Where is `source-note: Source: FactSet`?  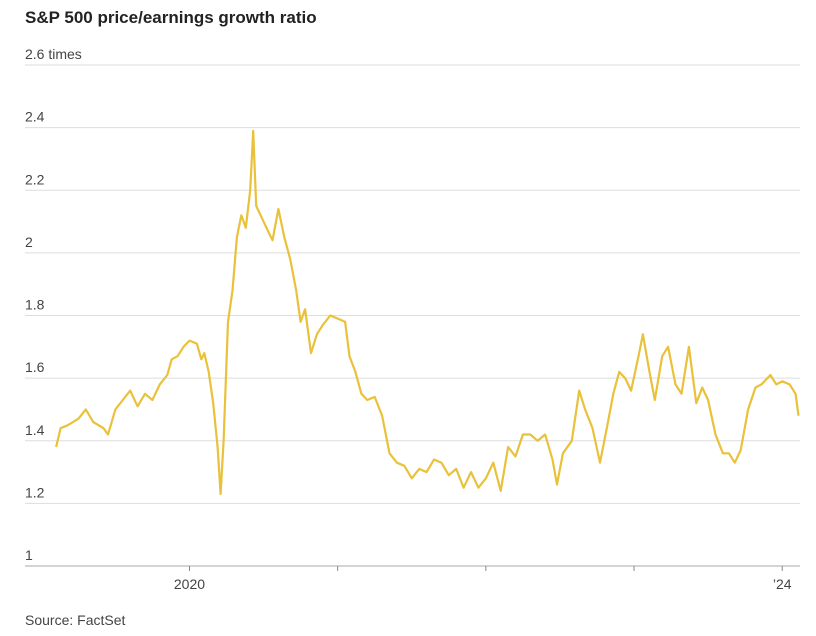
source-note: Source: FactSet is located at coordinates (75, 620).